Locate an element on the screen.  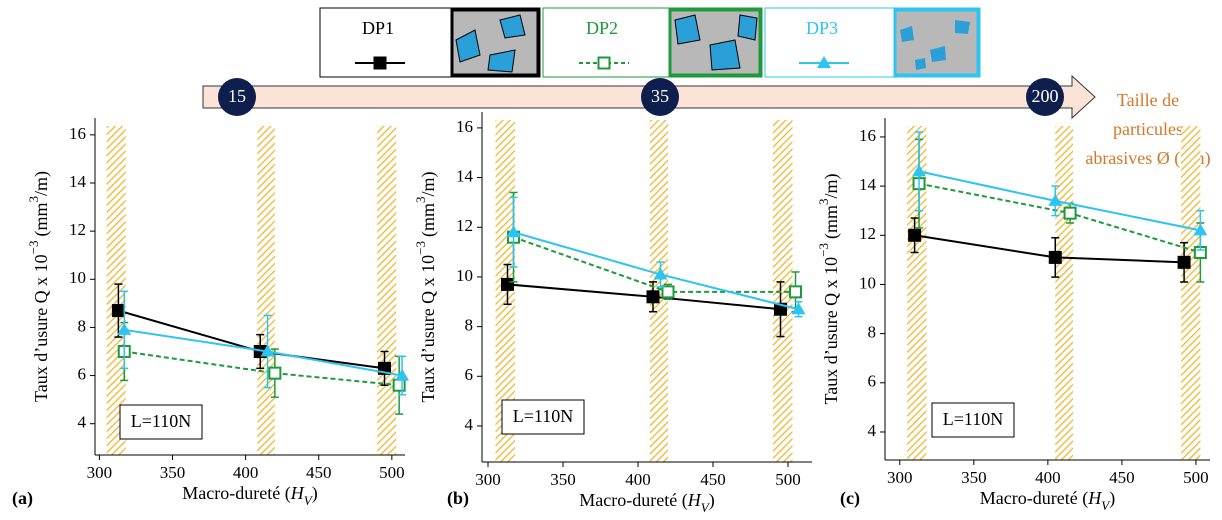
legend-label: DP3 is located at coordinates (822, 28).